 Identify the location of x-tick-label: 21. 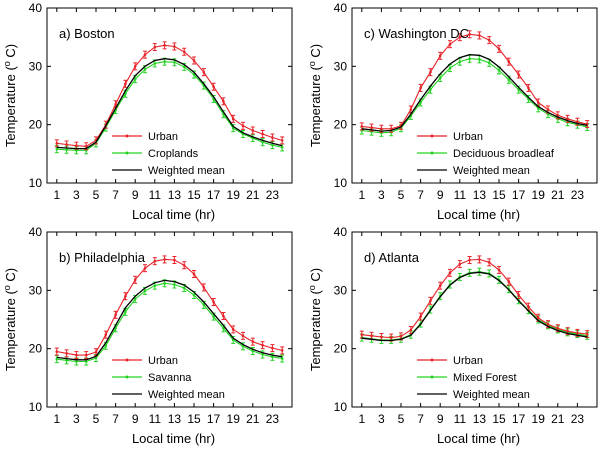
(253, 419).